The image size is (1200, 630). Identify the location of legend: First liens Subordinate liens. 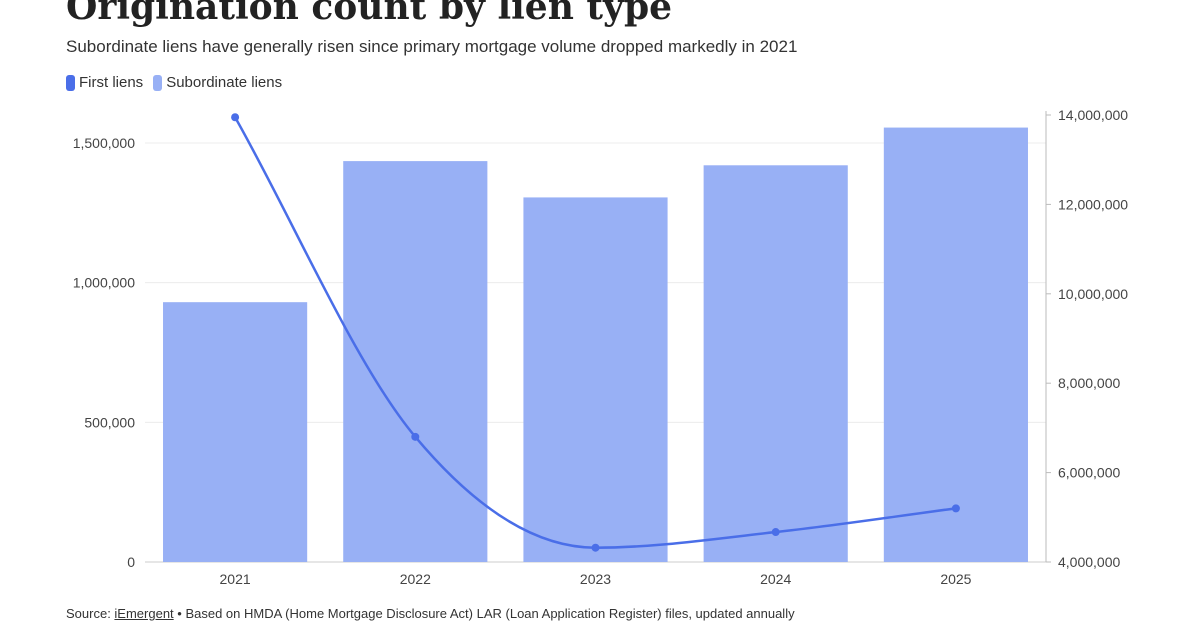
(174, 82).